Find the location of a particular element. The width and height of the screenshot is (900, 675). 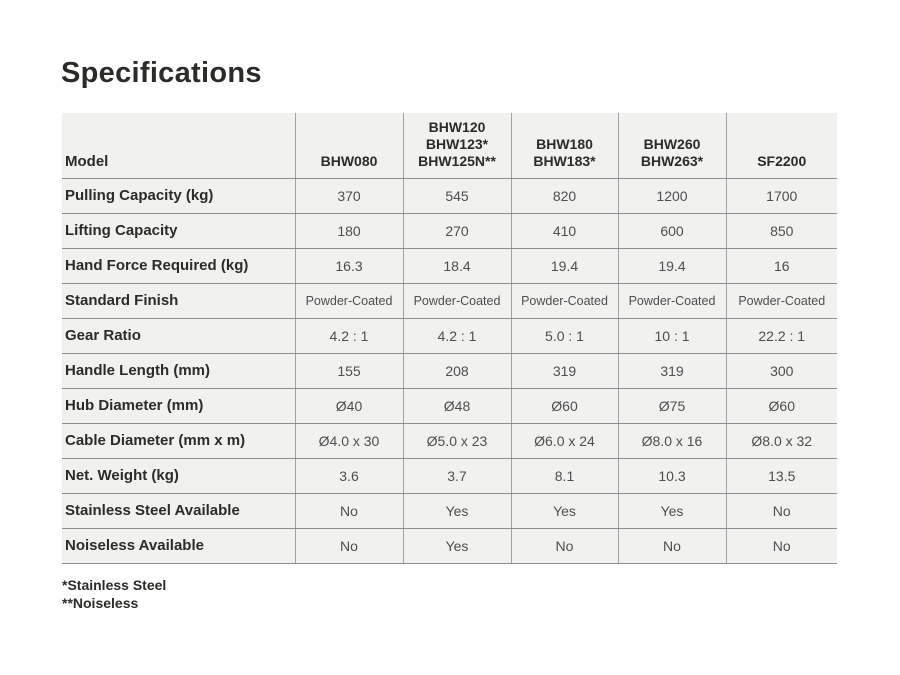

model-name: BHW120 is located at coordinates (457, 126).